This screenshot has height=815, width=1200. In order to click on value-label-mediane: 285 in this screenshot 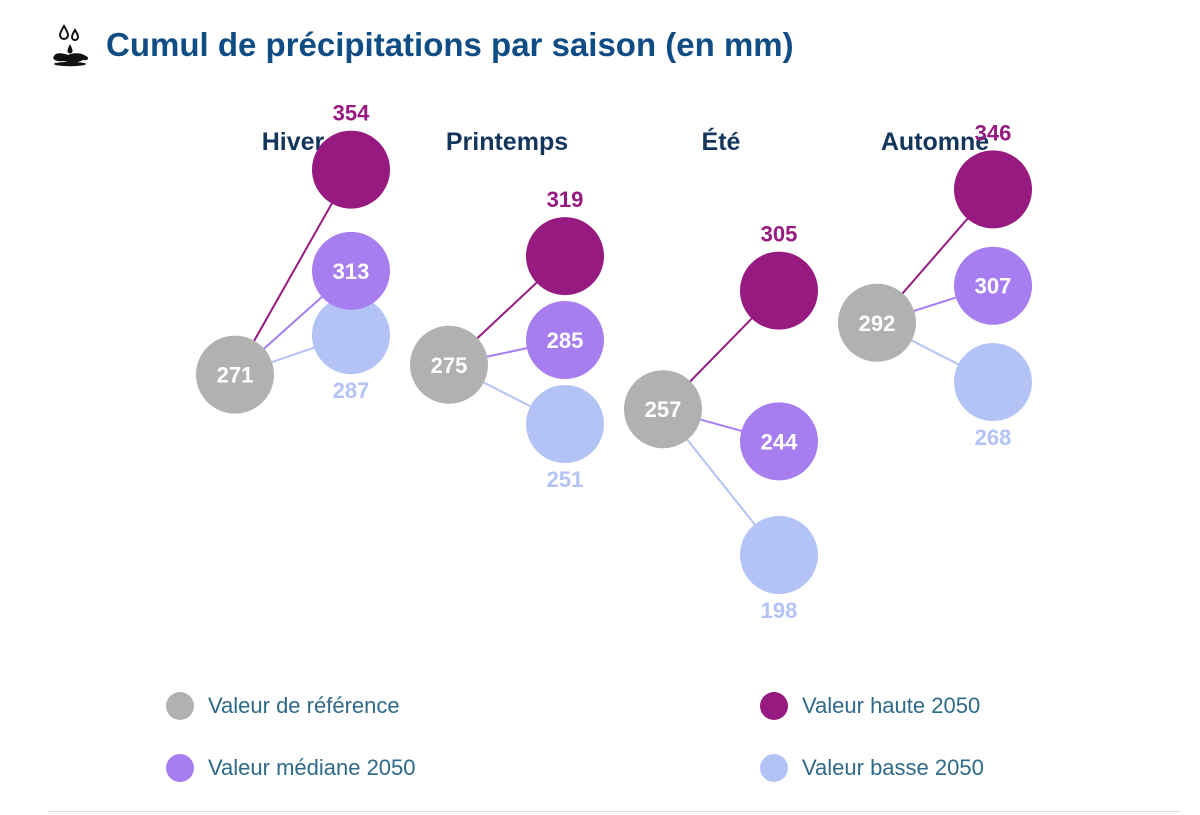, I will do `click(565, 340)`.